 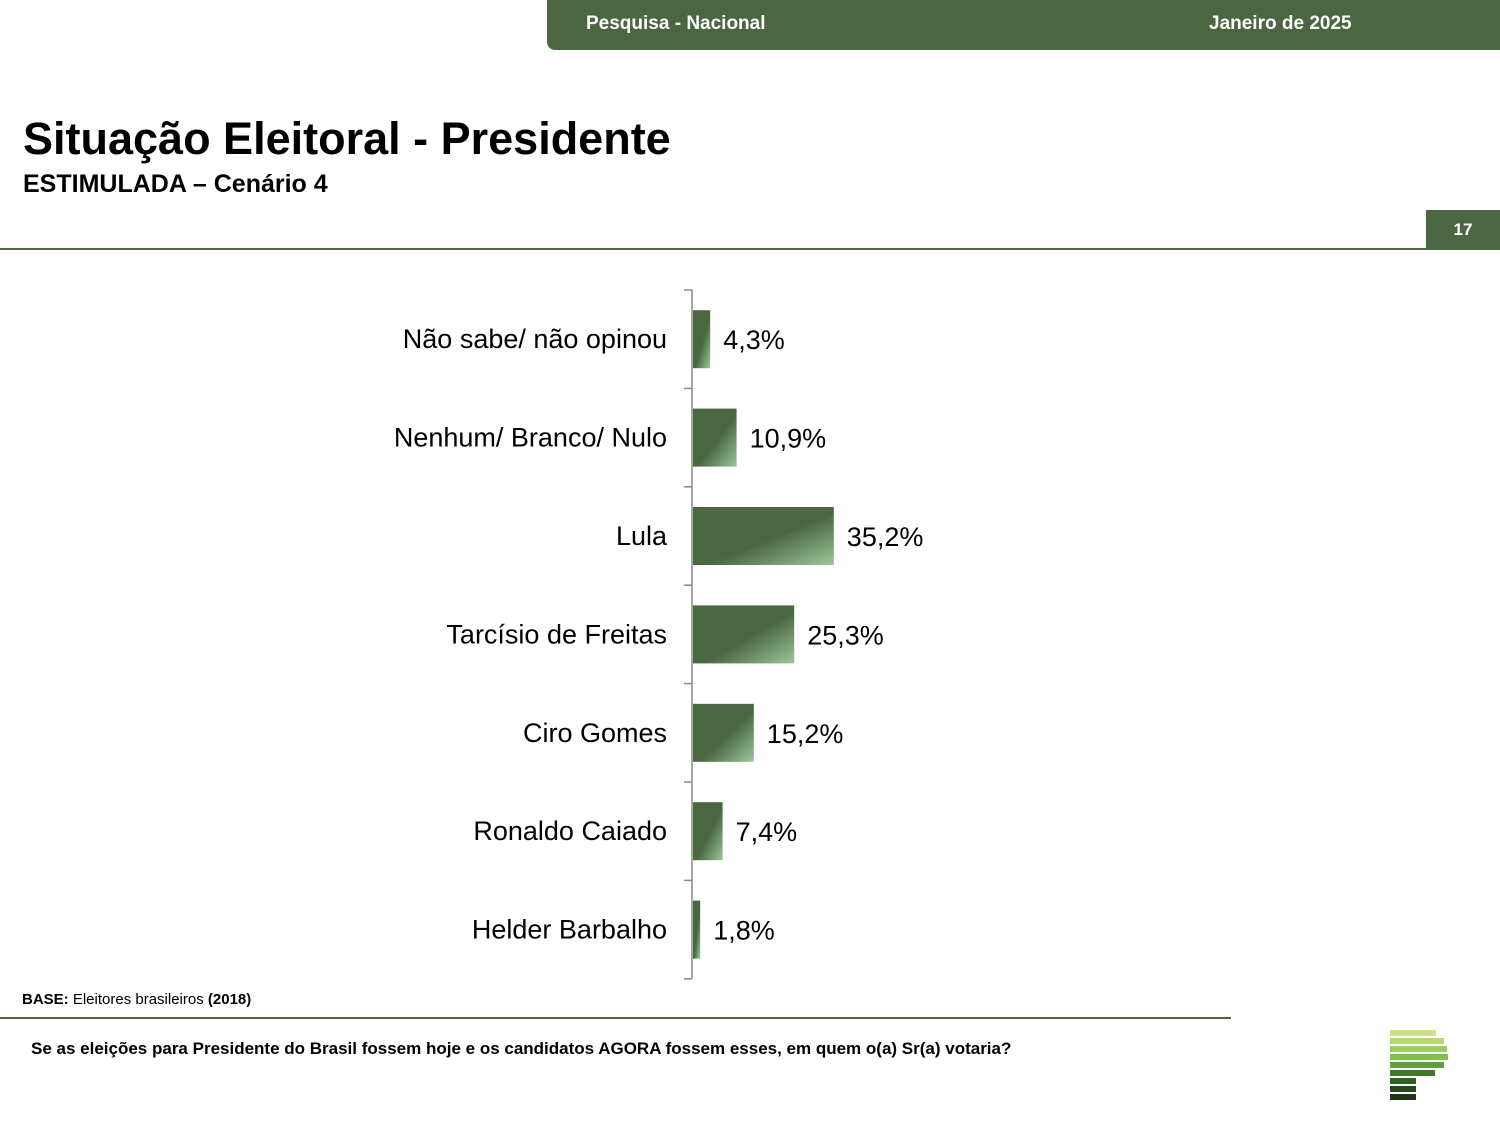 I want to click on base-year: (2018), so click(x=229, y=999).